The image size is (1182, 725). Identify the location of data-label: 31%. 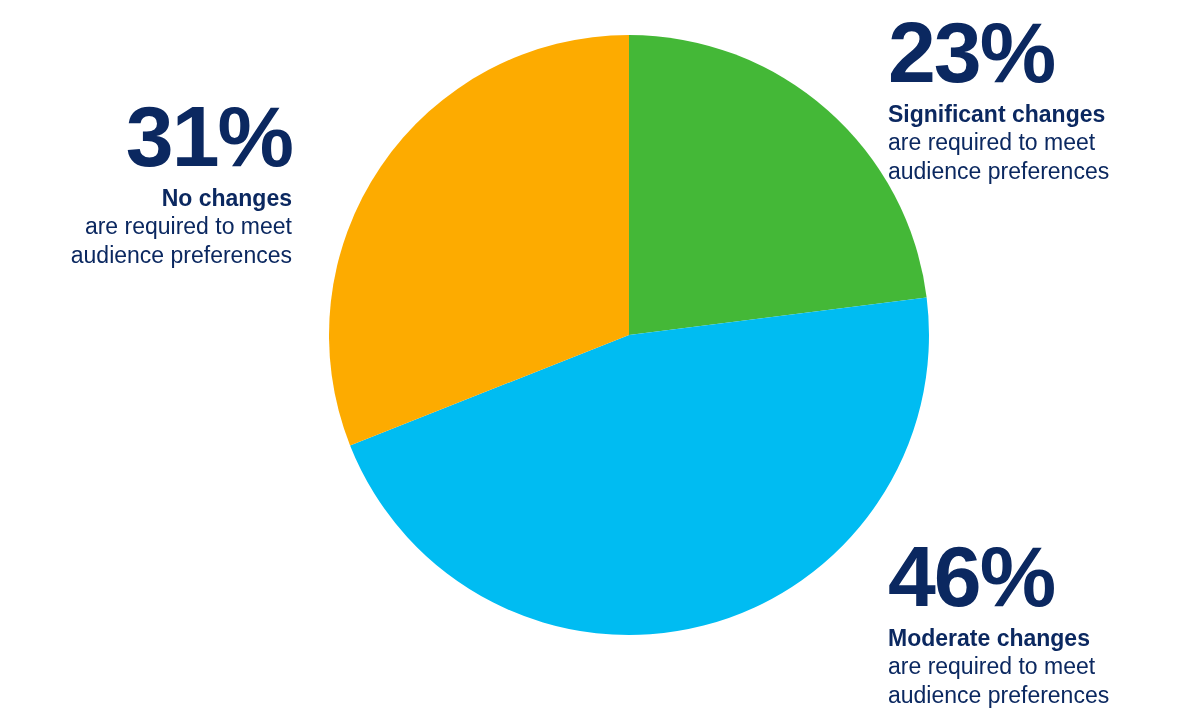
(208, 136).